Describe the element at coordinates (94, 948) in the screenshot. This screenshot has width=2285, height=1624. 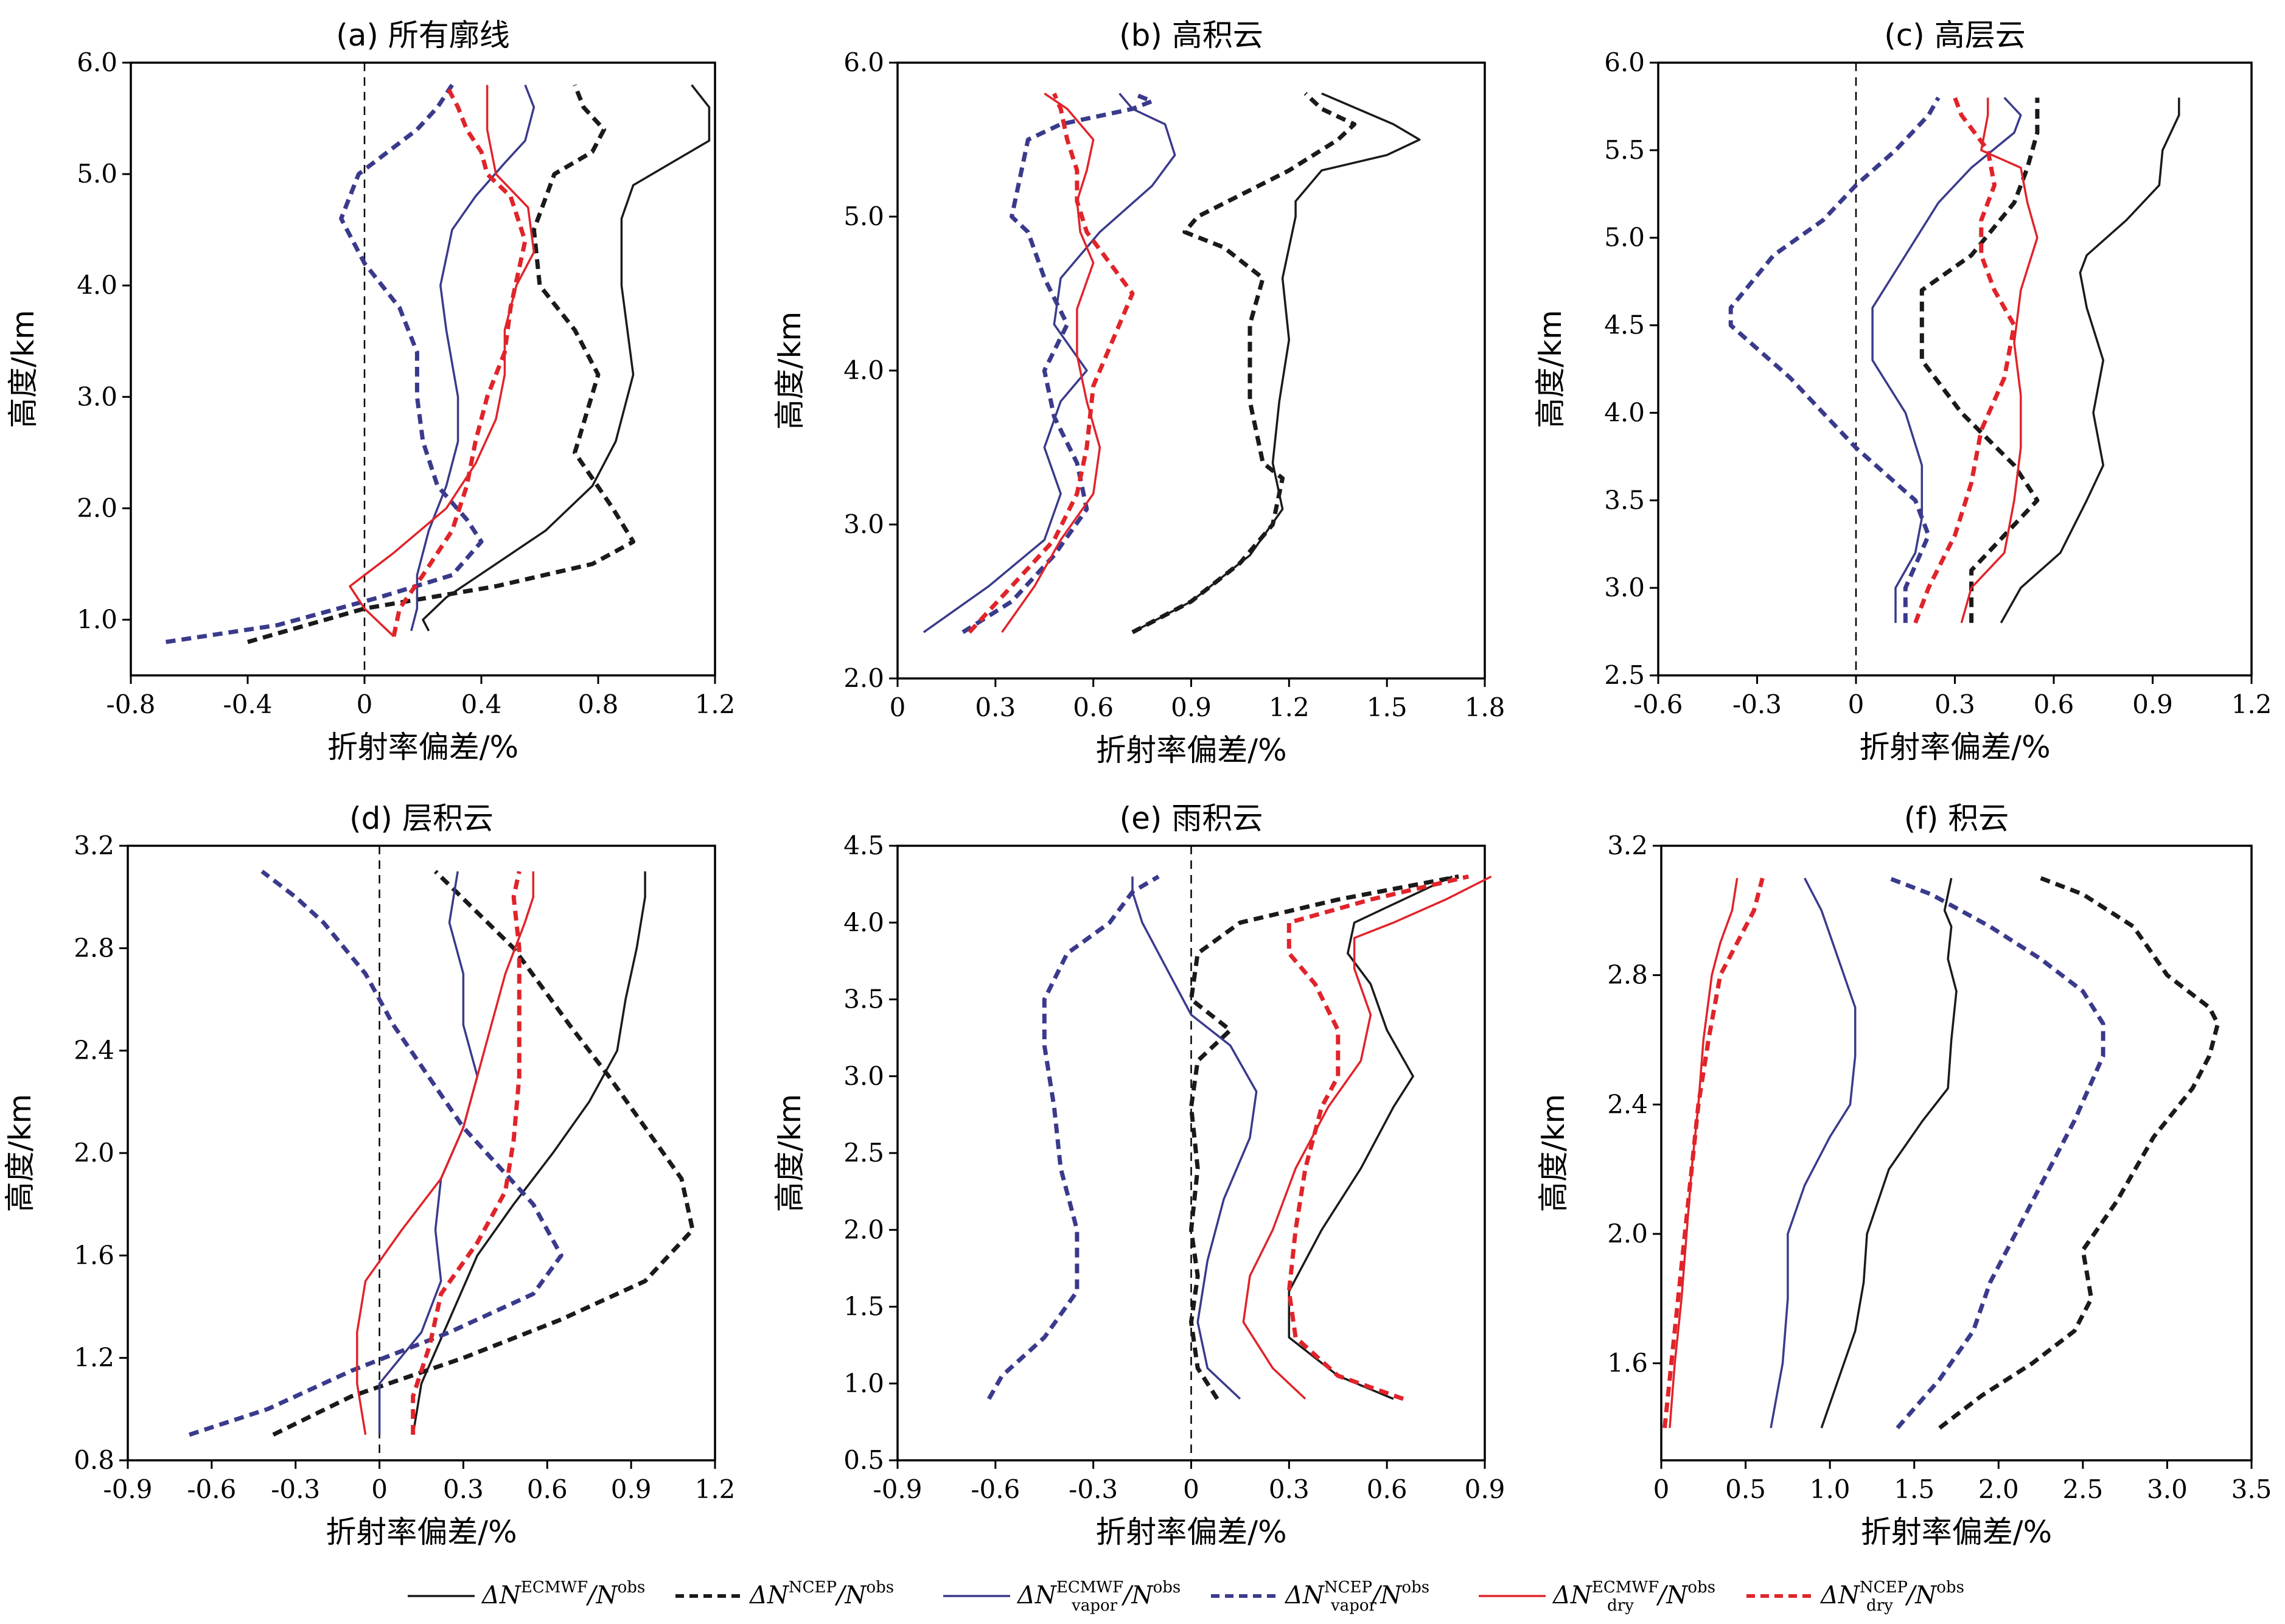
I see `y-tick-label: 2.8` at that location.